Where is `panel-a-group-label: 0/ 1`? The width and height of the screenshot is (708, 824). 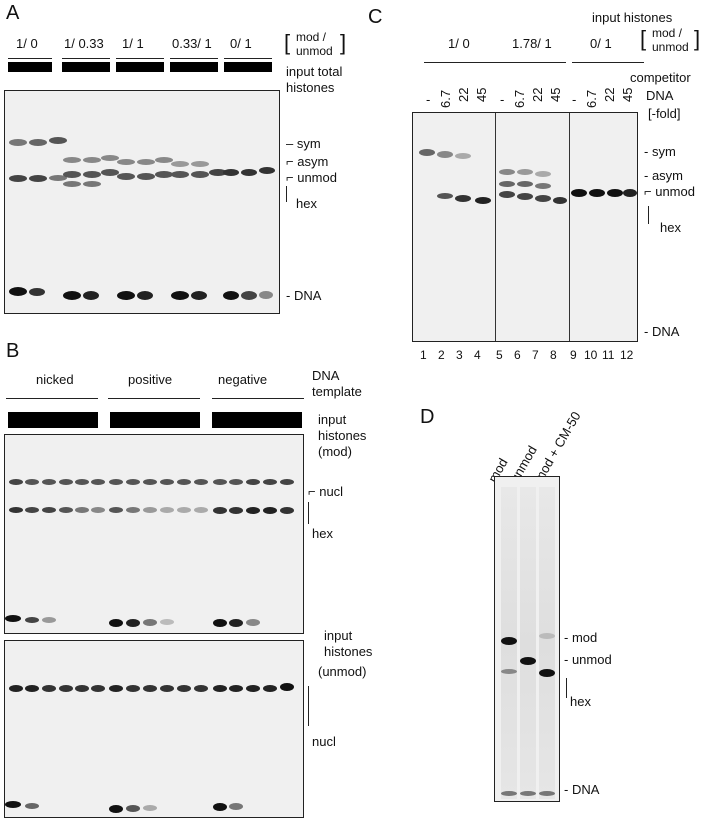 panel-a-group-label: 0/ 1 is located at coordinates (241, 43).